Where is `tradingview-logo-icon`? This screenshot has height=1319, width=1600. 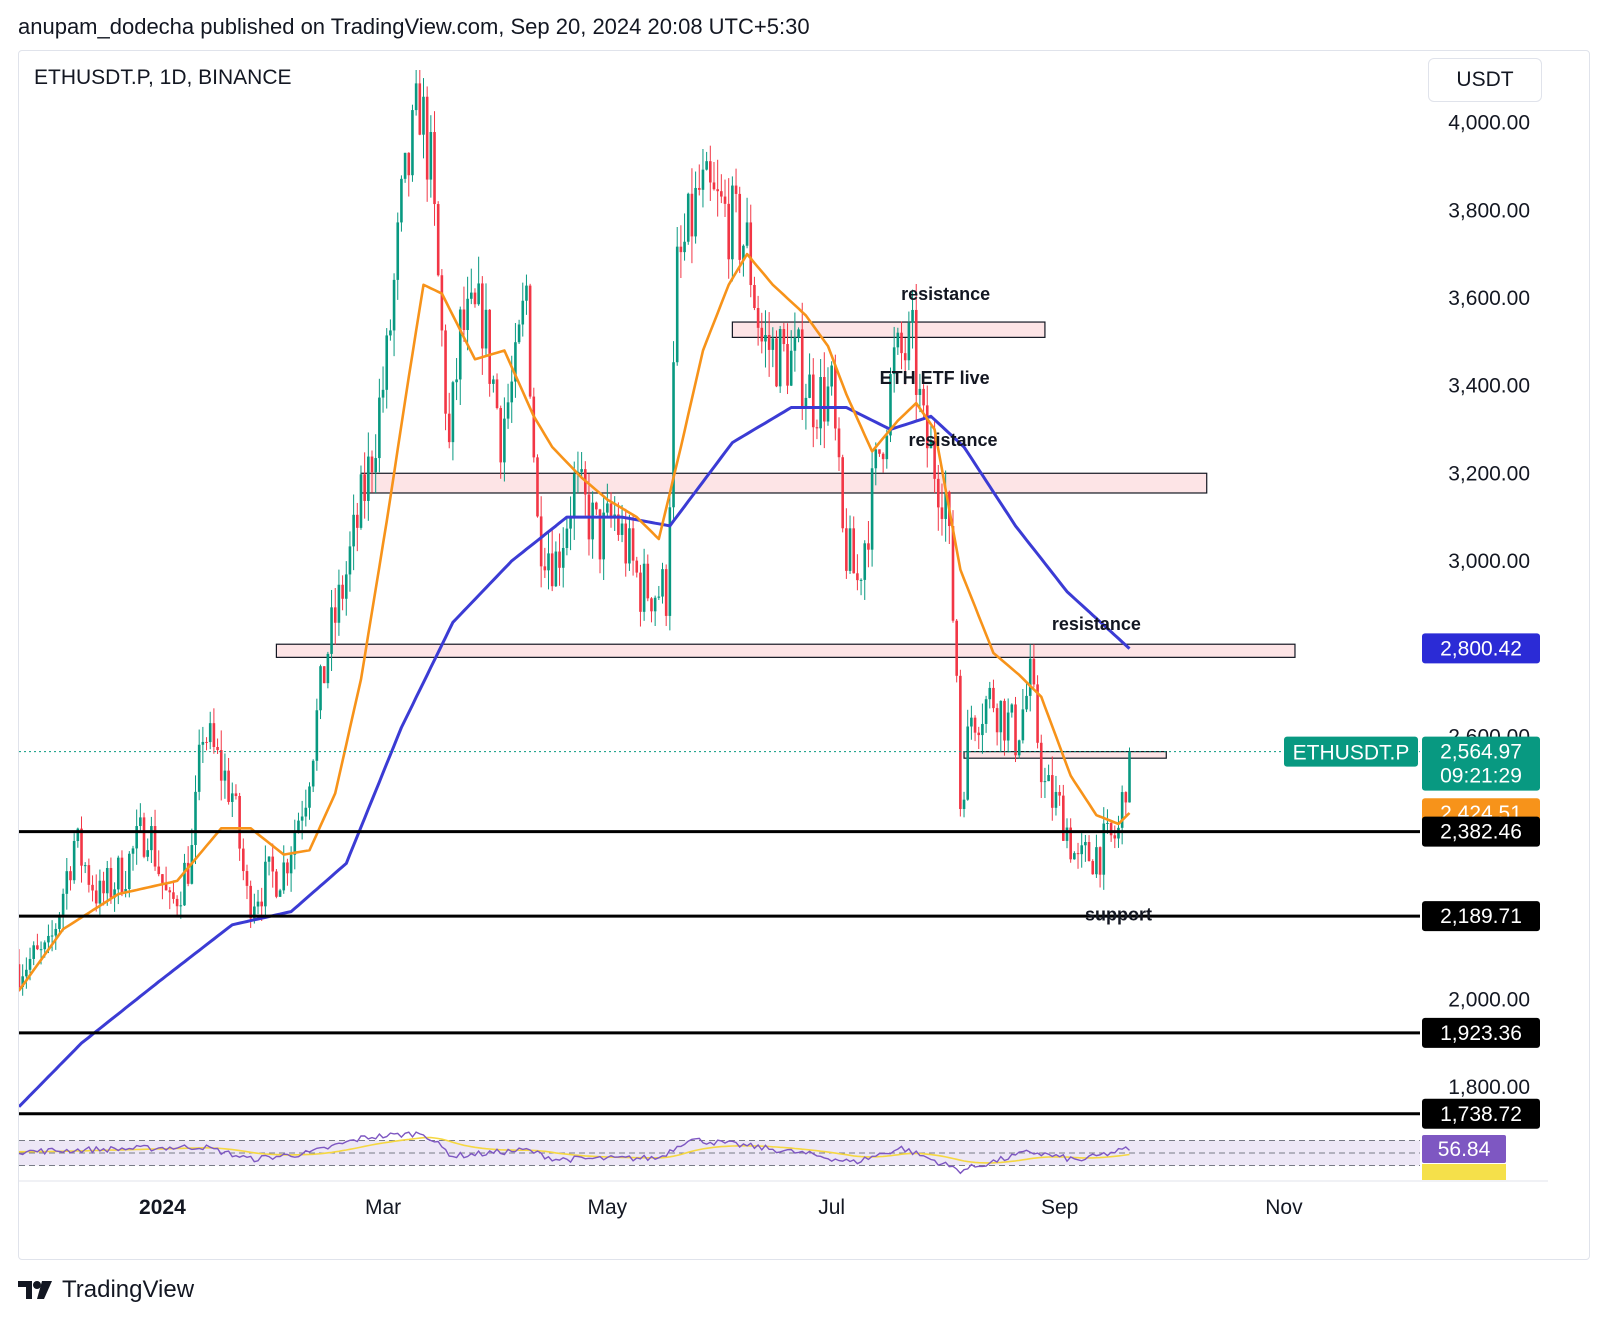 tradingview-logo-icon is located at coordinates (35, 1290).